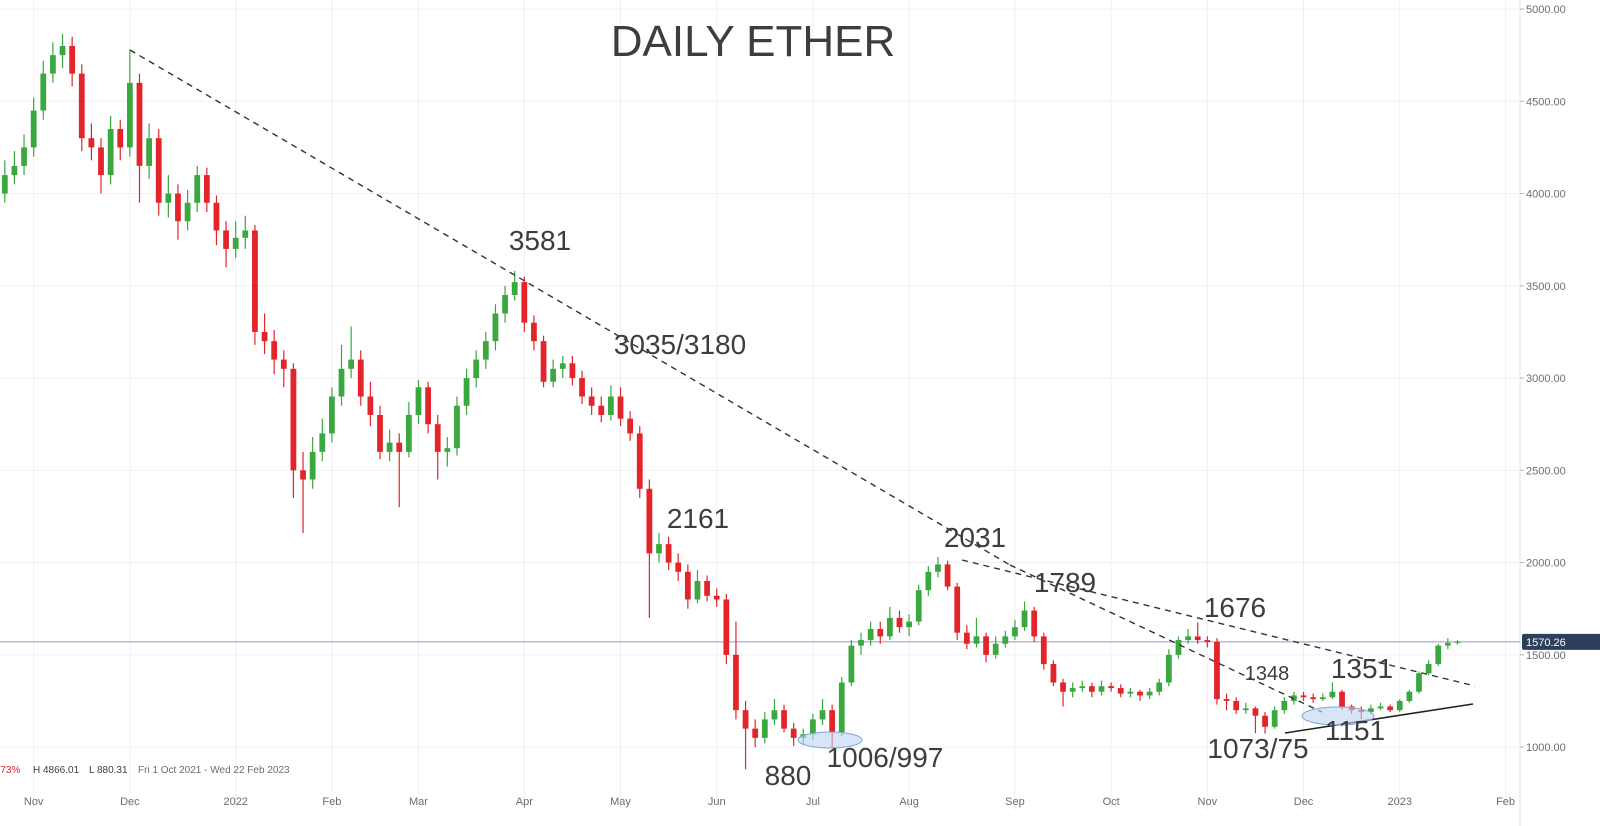 Image resolution: width=1600 pixels, height=826 pixels. What do you see at coordinates (1546, 656) in the screenshot?
I see `y-tick-label: 1500.00` at bounding box center [1546, 656].